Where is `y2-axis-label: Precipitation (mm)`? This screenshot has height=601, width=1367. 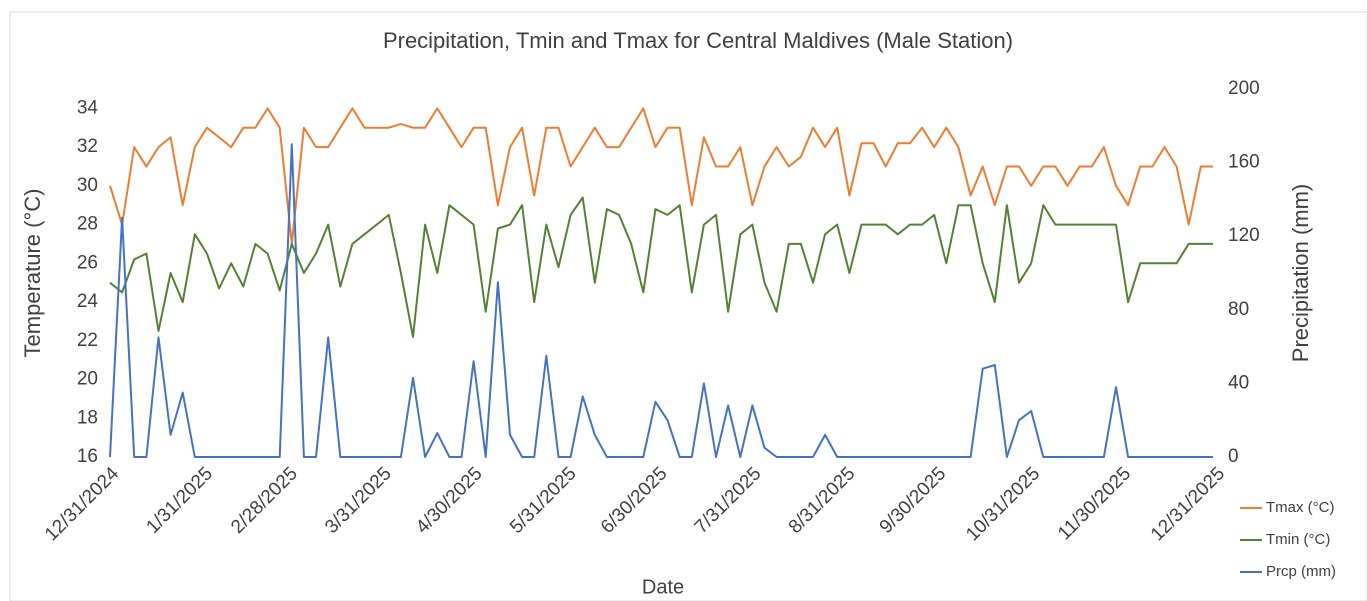
y2-axis-label: Precipitation (mm) is located at coordinates (1300, 273).